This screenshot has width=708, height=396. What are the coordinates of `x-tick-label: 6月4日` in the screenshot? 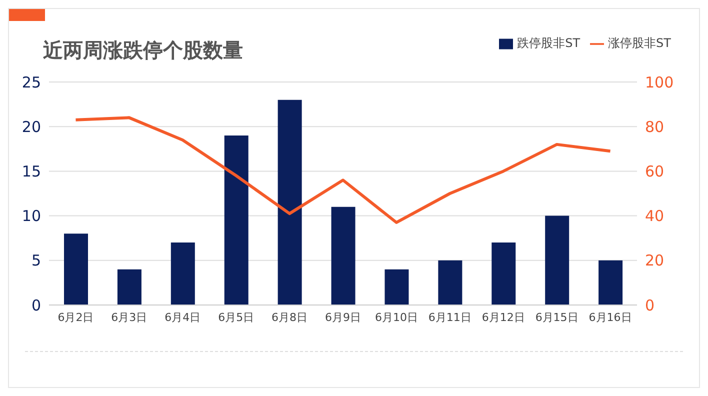 It's located at (182, 317).